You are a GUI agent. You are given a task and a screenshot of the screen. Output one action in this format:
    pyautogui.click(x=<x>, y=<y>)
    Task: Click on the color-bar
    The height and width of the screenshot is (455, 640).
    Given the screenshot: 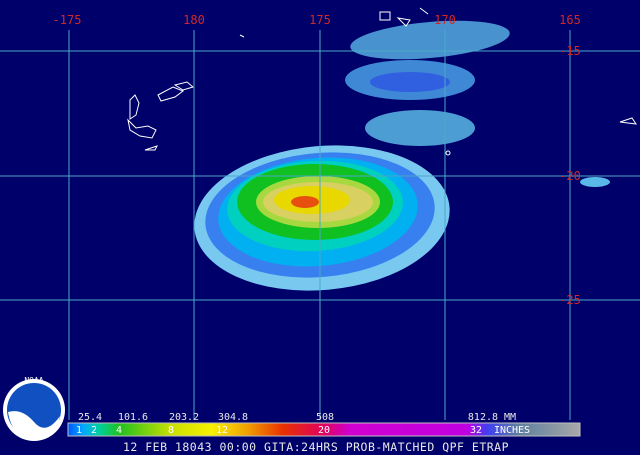 What is the action you would take?
    pyautogui.click(x=324, y=429)
    